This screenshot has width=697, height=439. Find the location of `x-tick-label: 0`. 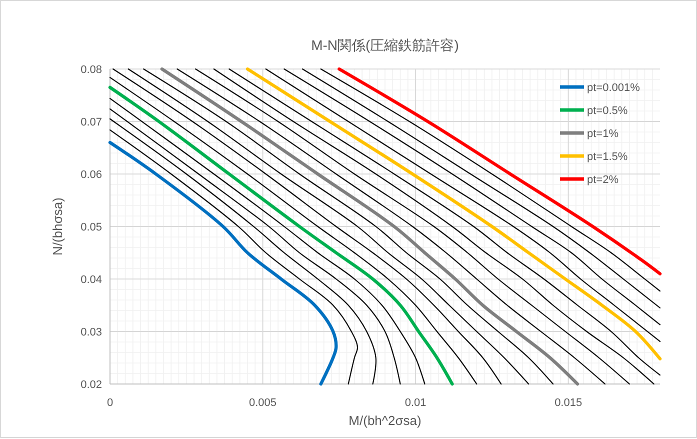

x-tick-label: 0 is located at coordinates (110, 403).